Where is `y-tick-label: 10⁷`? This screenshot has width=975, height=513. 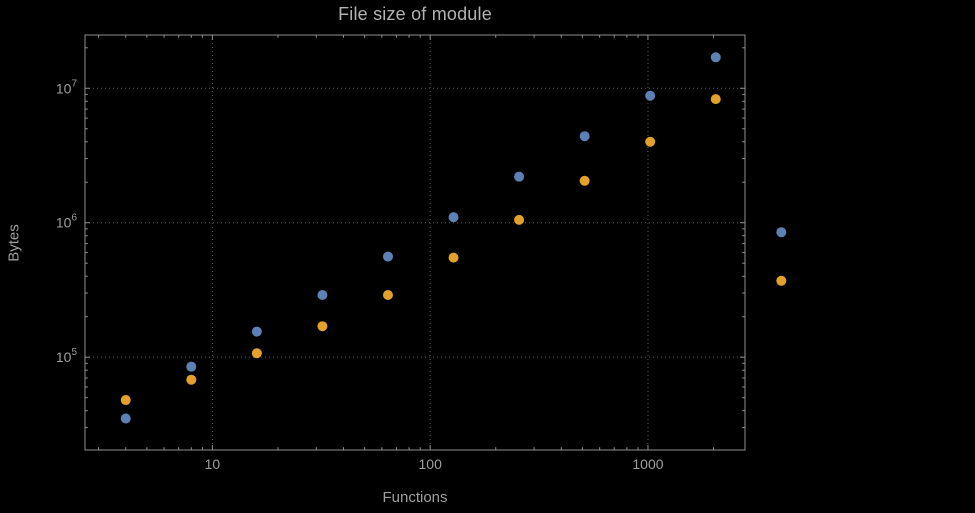
y-tick-label: 10⁷ is located at coordinates (67, 87).